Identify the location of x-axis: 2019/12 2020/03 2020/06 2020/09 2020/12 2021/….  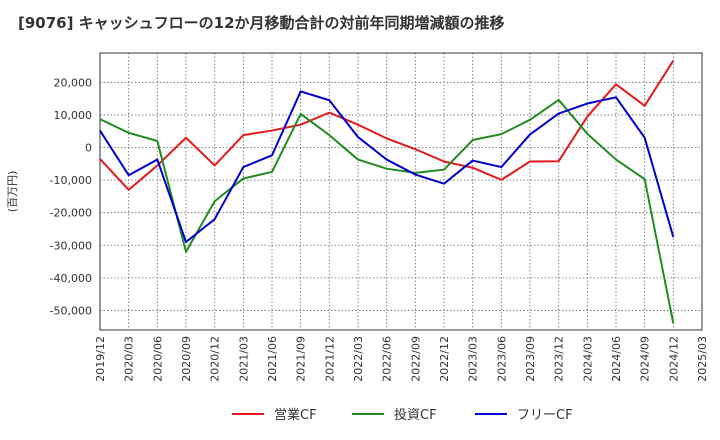
(401, 359).